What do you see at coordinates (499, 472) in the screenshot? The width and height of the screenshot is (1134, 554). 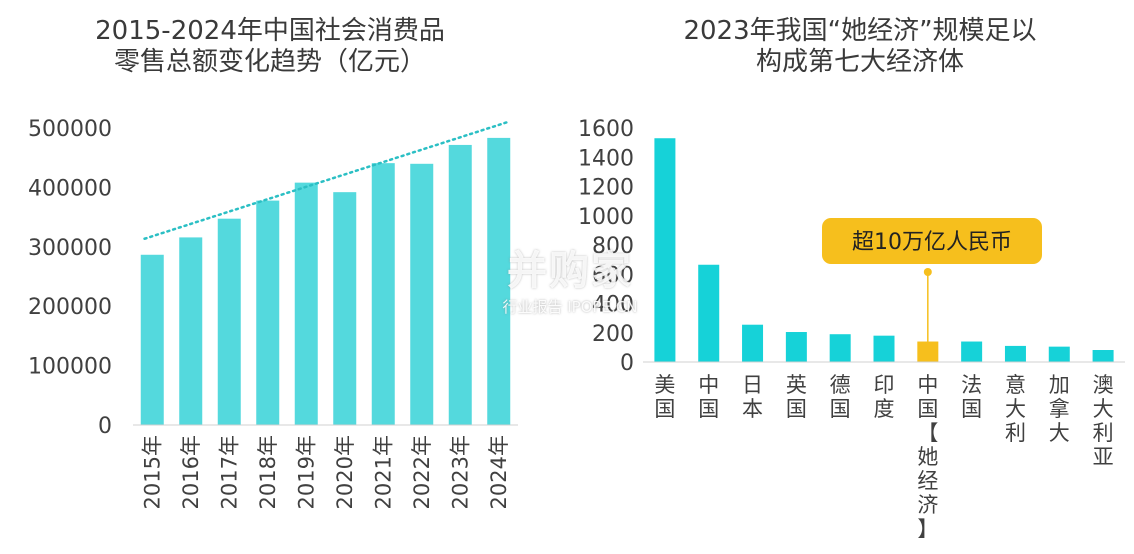 I see `x-tick-label: 2024年` at bounding box center [499, 472].